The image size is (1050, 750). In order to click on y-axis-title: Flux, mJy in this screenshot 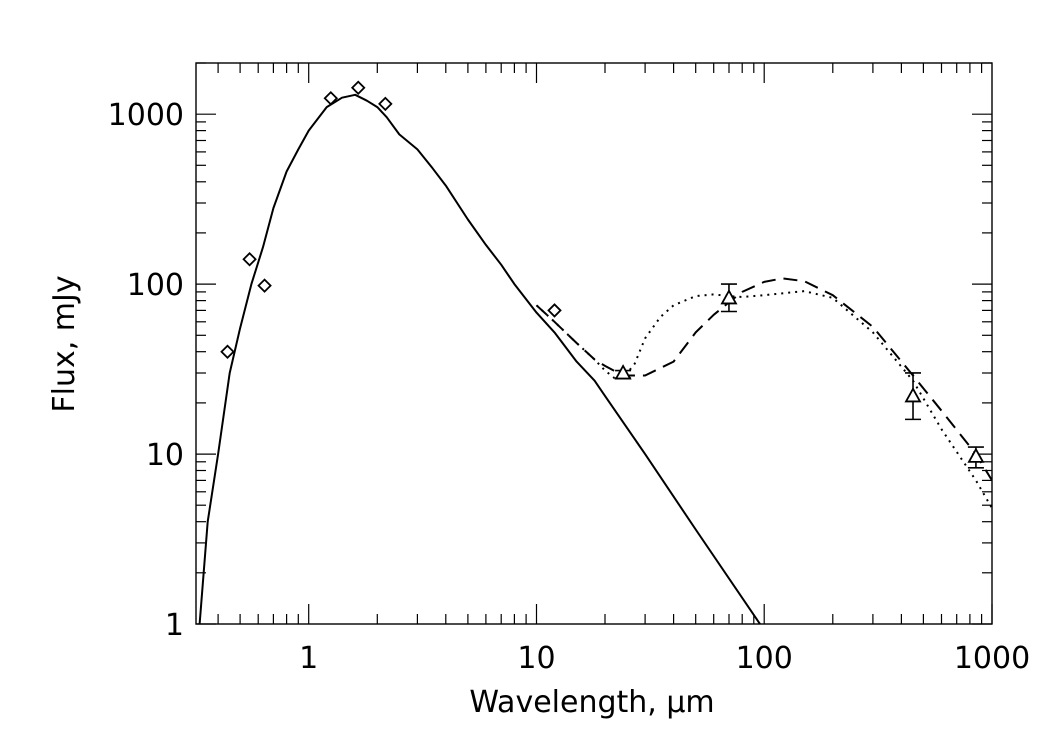, I will do `click(64, 343)`.